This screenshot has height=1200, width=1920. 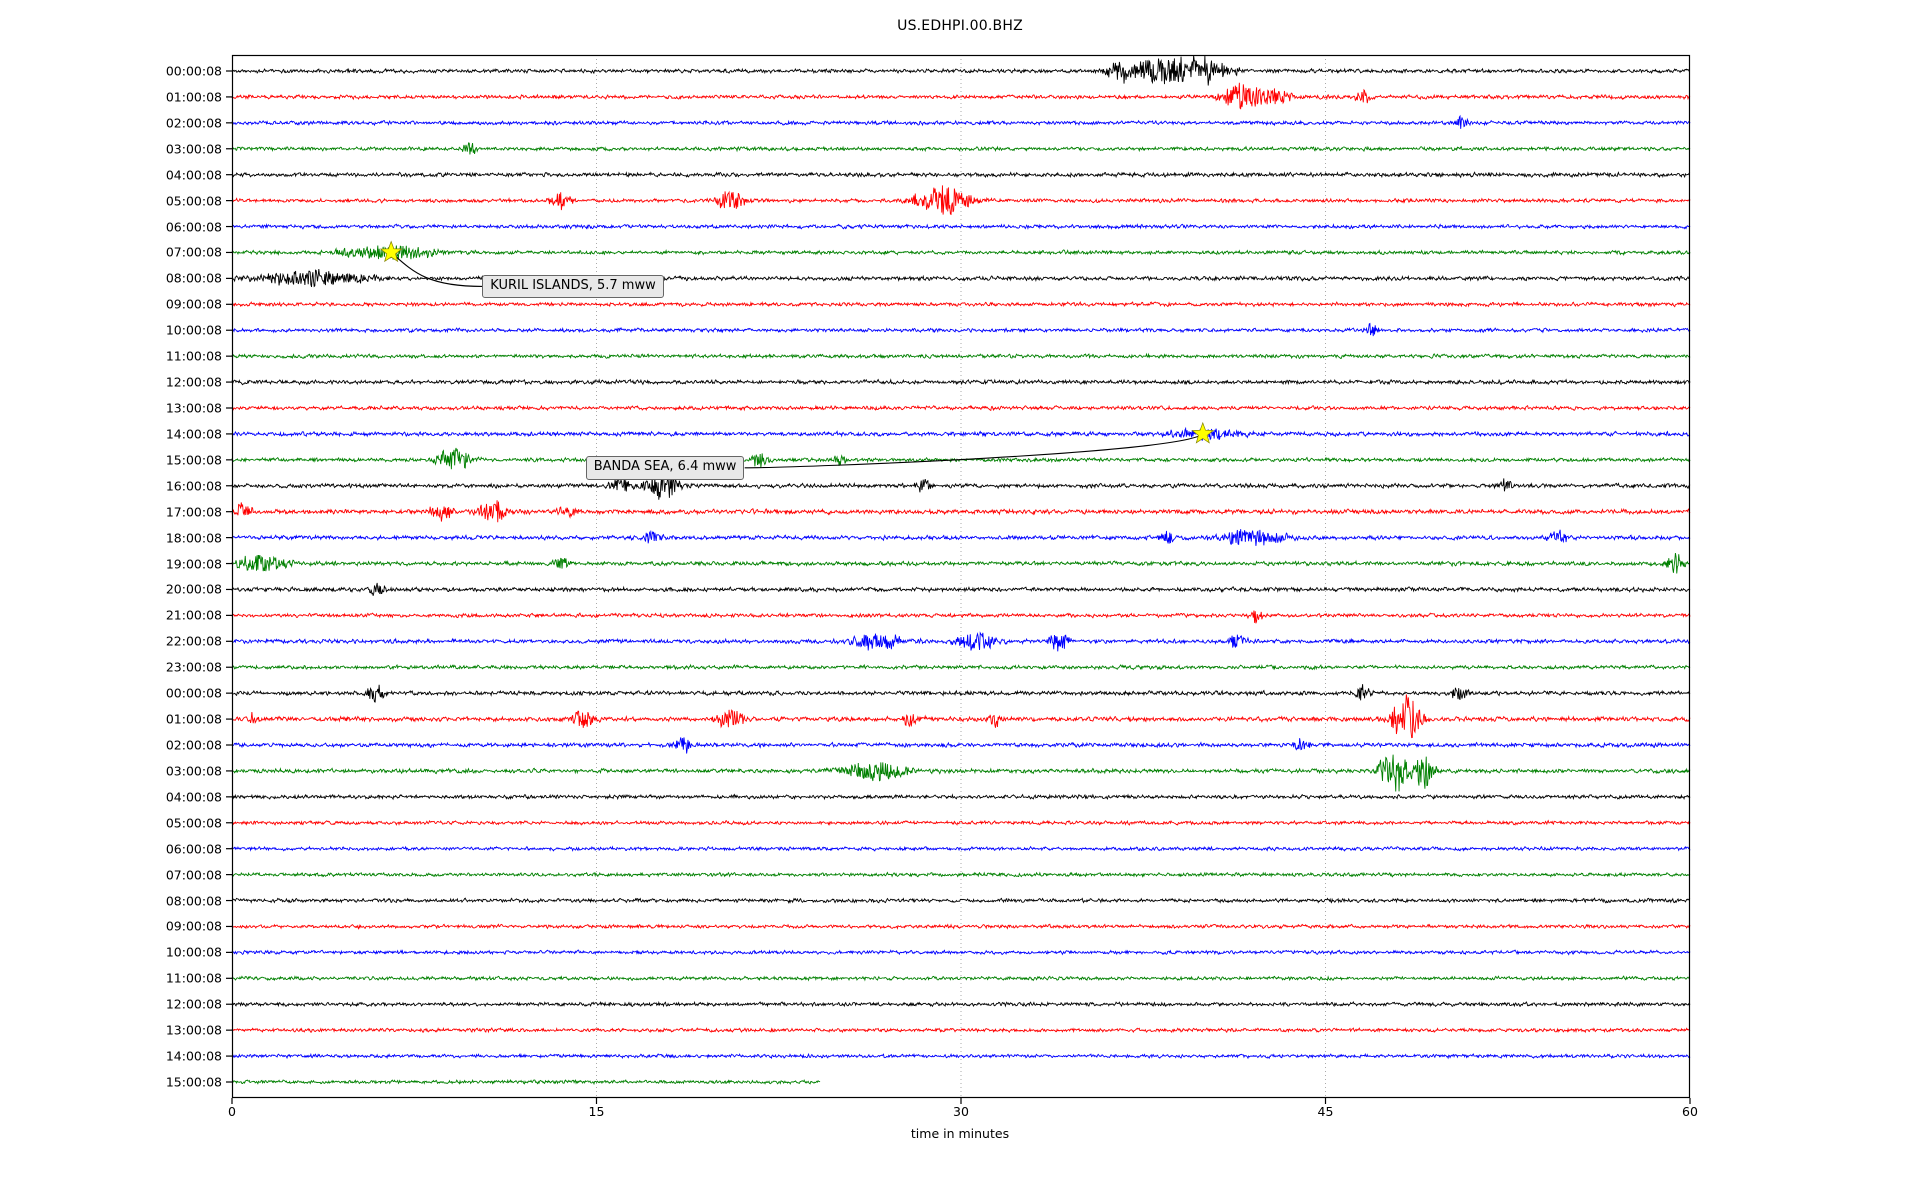 I want to click on x-tick-label: 30, so click(x=961, y=1111).